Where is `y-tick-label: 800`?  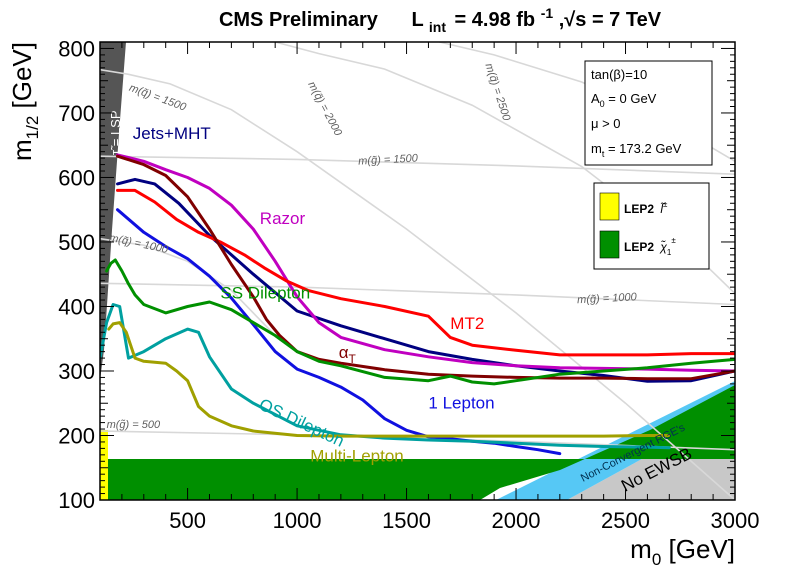 y-tick-label: 800 is located at coordinates (76, 48).